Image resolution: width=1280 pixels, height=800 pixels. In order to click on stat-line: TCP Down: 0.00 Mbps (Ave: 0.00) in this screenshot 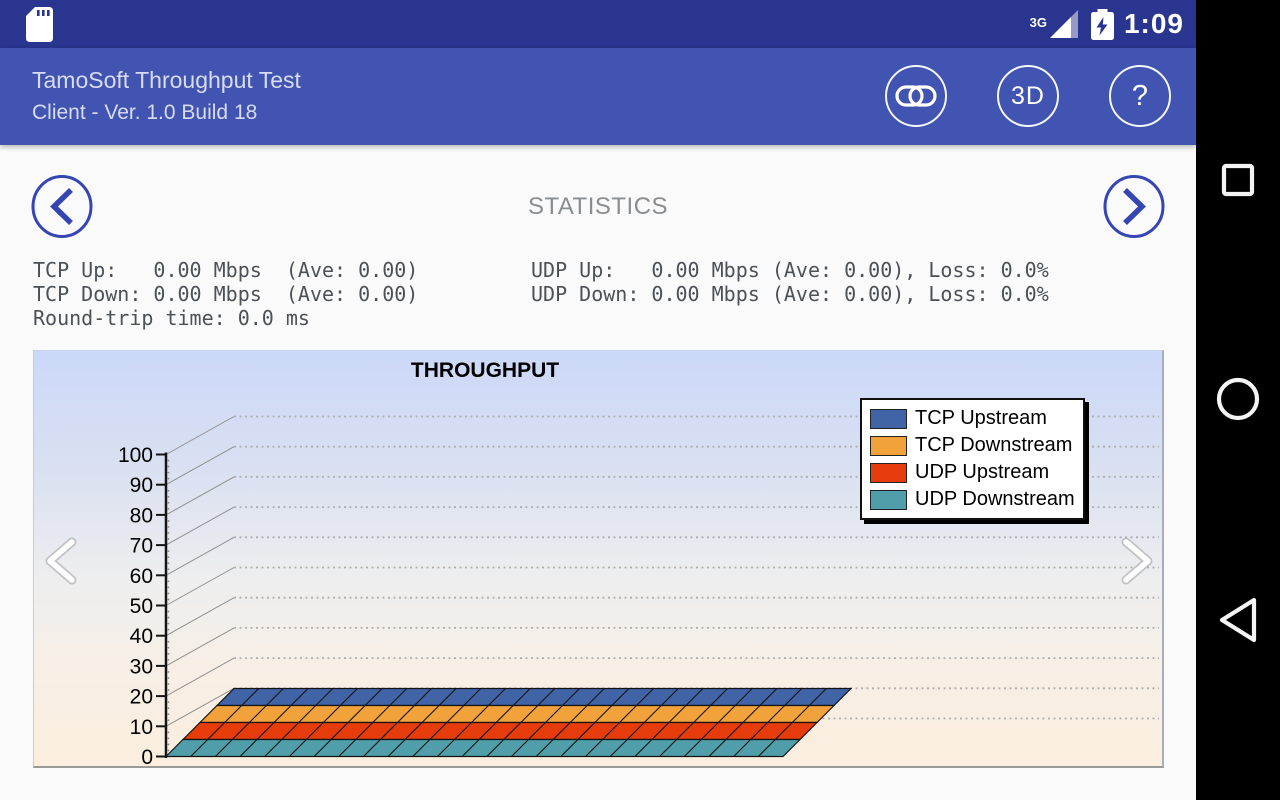, I will do `click(226, 294)`.